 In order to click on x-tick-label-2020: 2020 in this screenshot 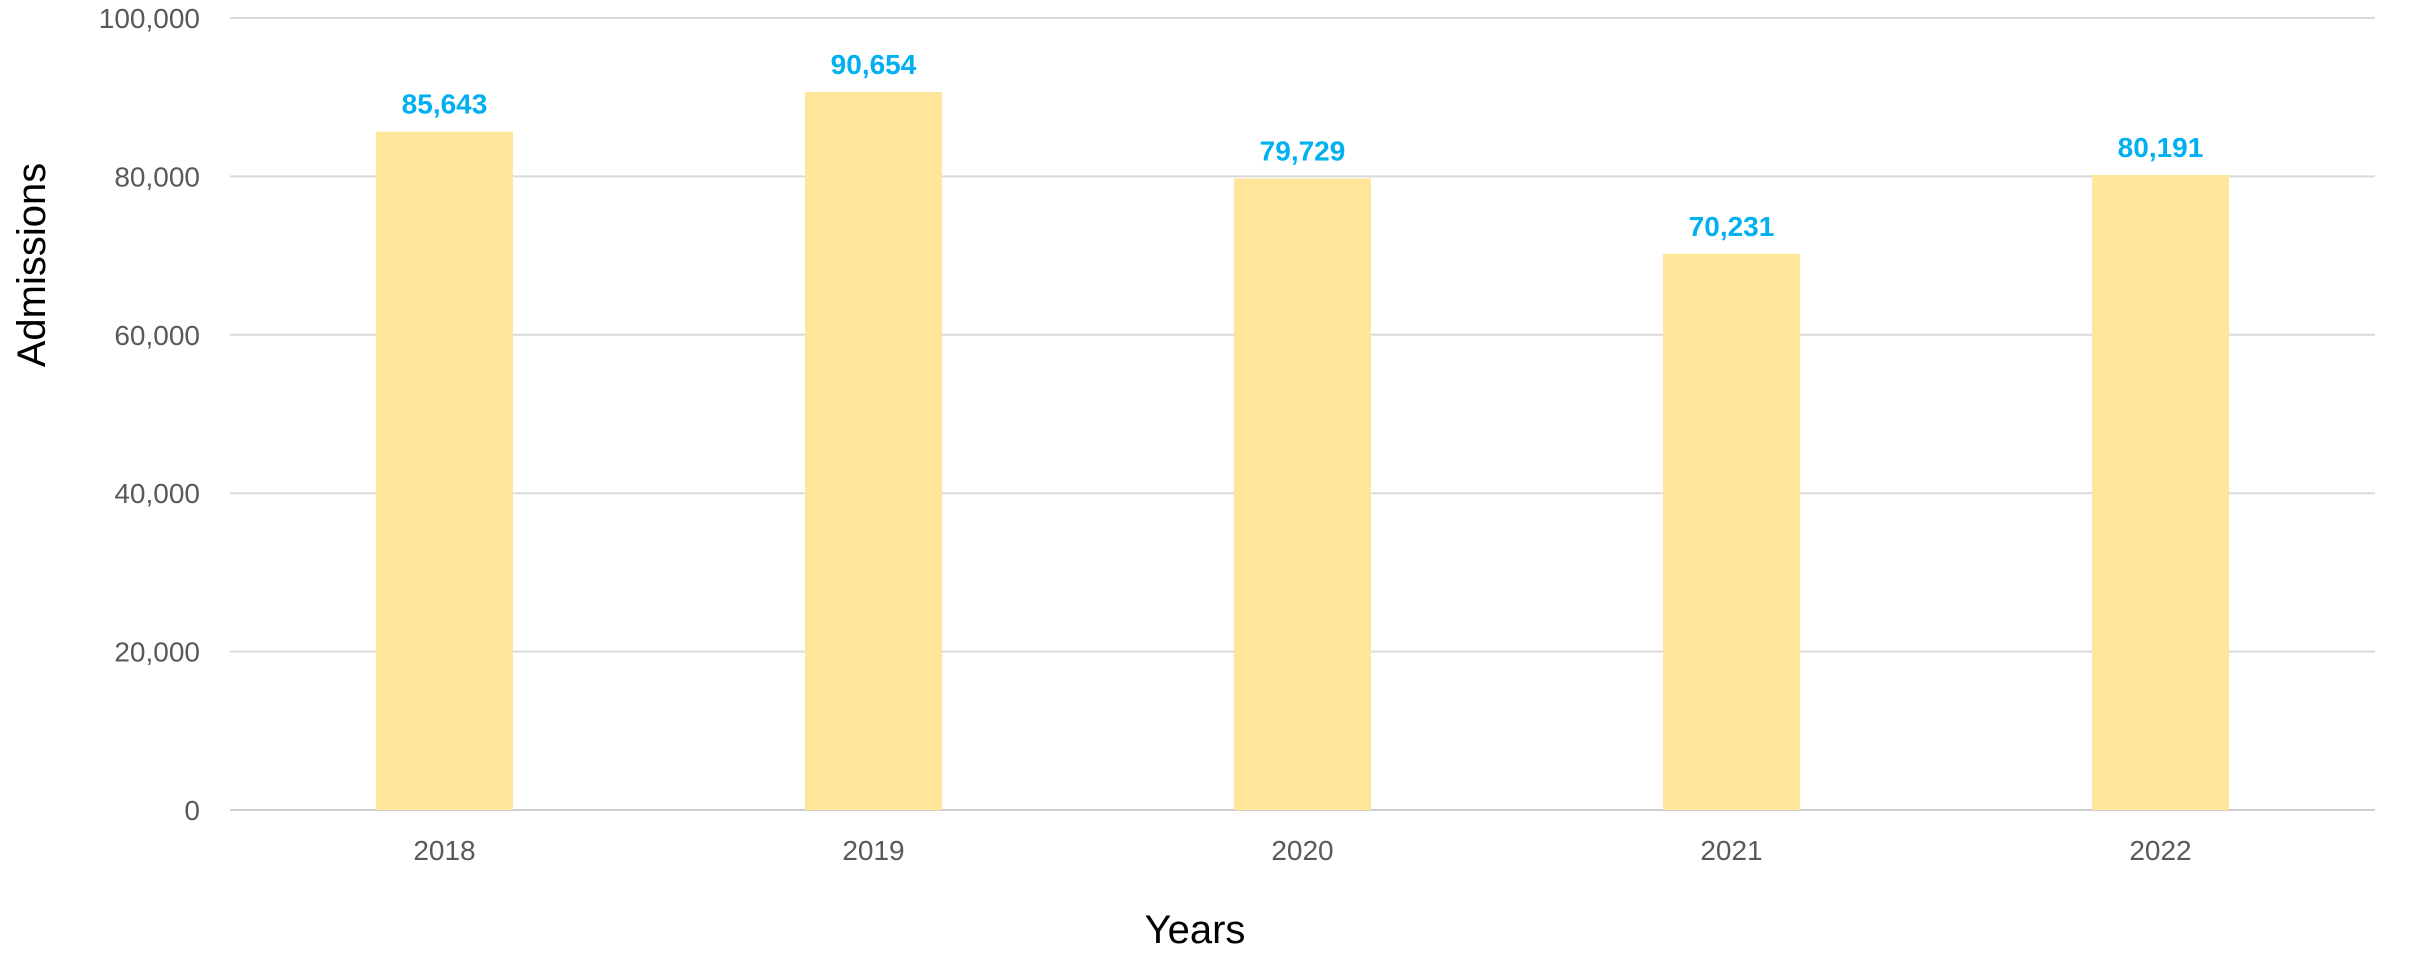, I will do `click(1302, 850)`.